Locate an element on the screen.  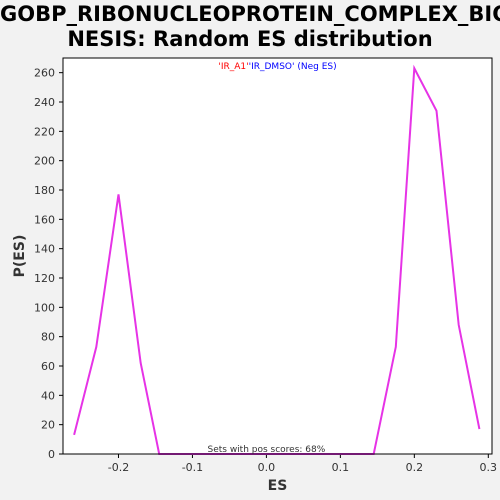
y-tick-label: 80 is located at coordinates (48, 337).